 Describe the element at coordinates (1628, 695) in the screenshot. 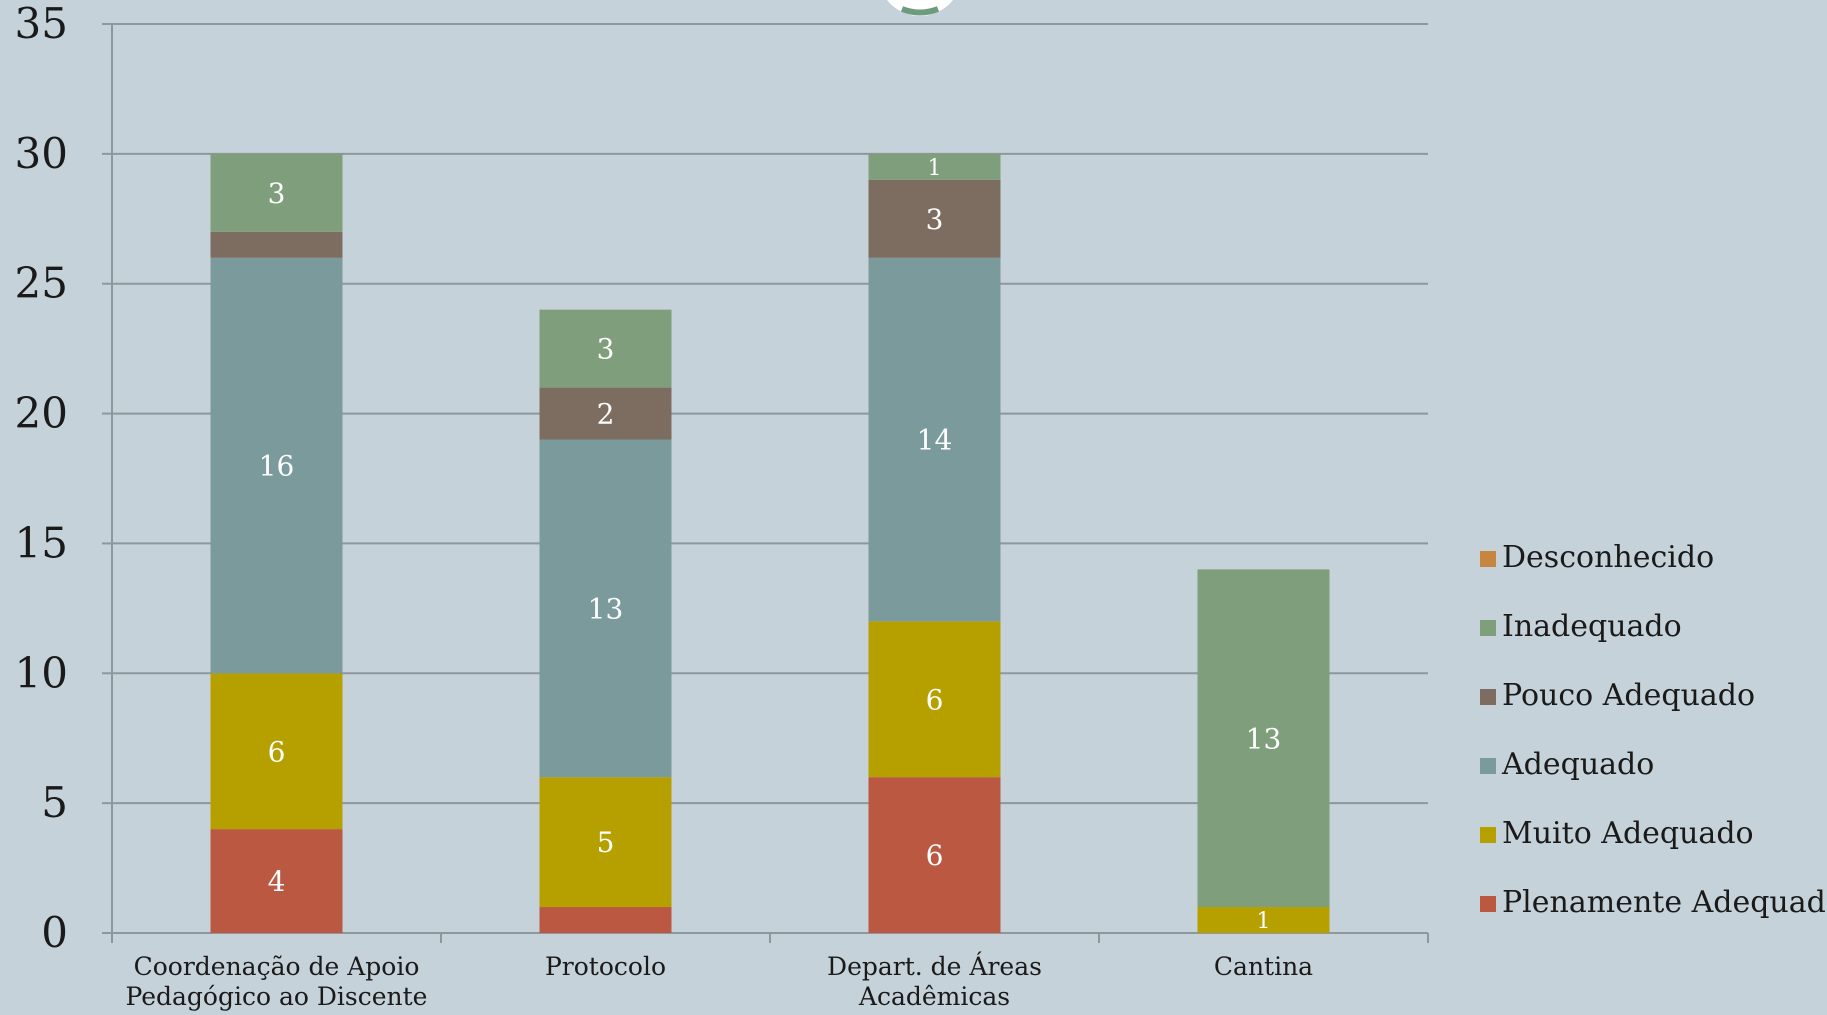

I see `legend-label: Pouco Adequado` at that location.